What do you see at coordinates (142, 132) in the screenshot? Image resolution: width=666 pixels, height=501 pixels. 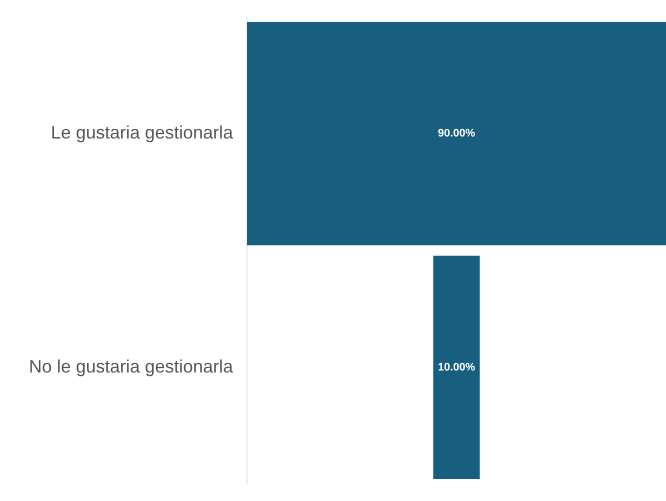 I see `category-label: Le gustaria gestionarla` at bounding box center [142, 132].